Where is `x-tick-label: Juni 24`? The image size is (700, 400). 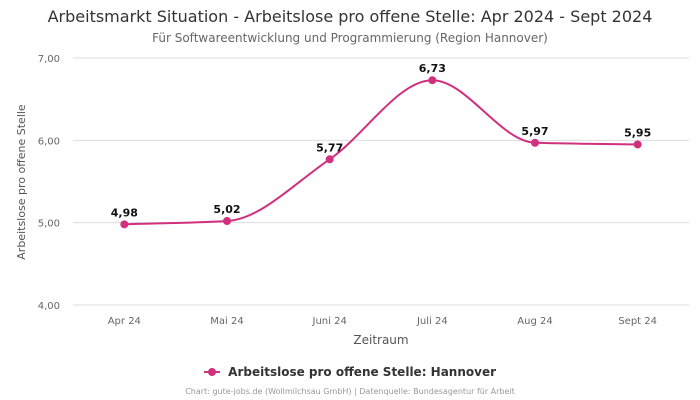
x-tick-label: Juni 24 is located at coordinates (329, 321).